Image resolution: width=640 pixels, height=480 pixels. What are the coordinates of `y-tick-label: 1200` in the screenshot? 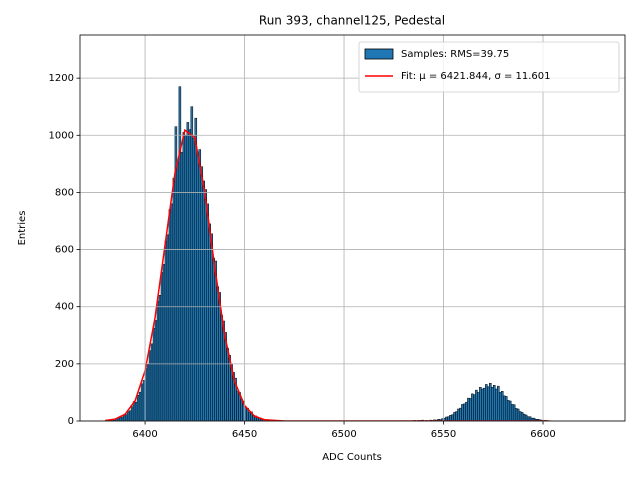 It's located at (61, 78).